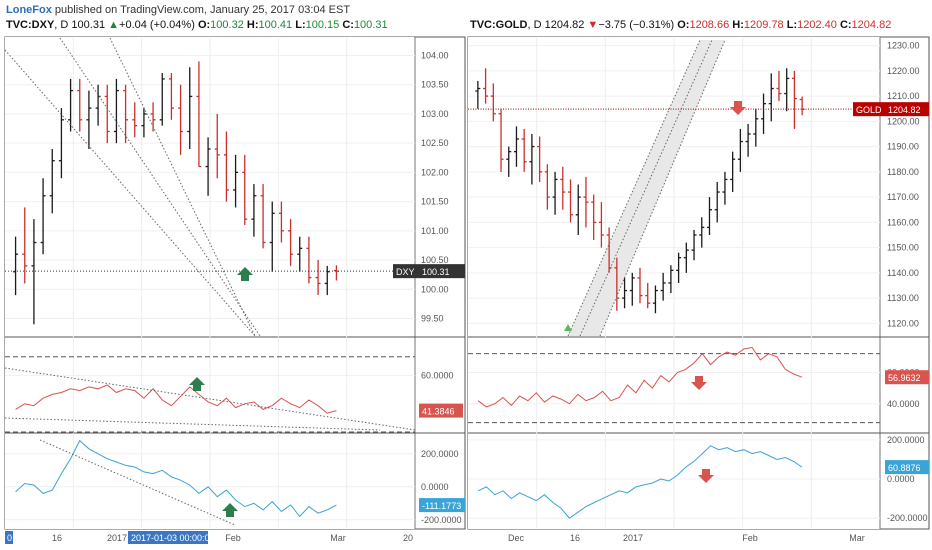  I want to click on gold-symbol: TVC:GOLD, so click(499, 25).